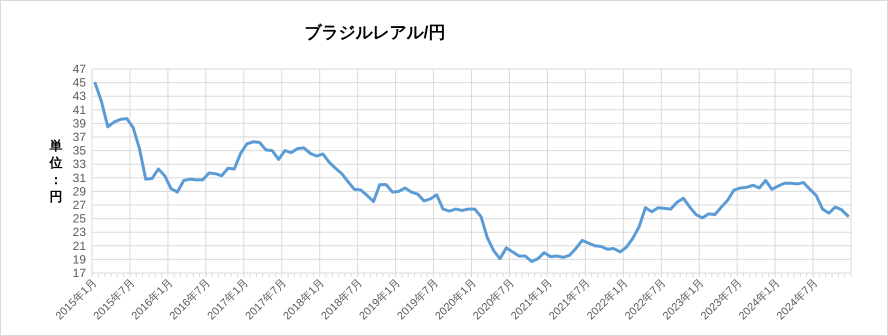 The width and height of the screenshot is (888, 336). Describe the element at coordinates (79, 232) in the screenshot. I see `y-tick-label: 23` at that location.